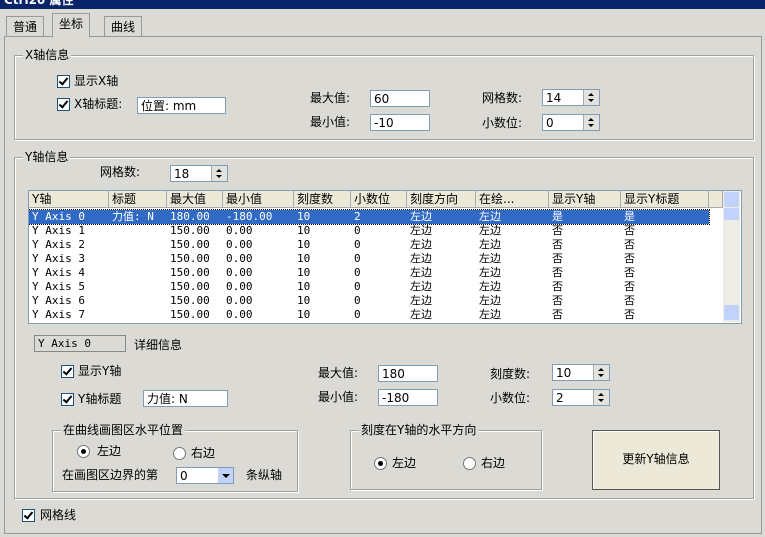 Image resolution: width=765 pixels, height=537 pixels. I want to click on table-cell: Y Axis 3, so click(58, 258).